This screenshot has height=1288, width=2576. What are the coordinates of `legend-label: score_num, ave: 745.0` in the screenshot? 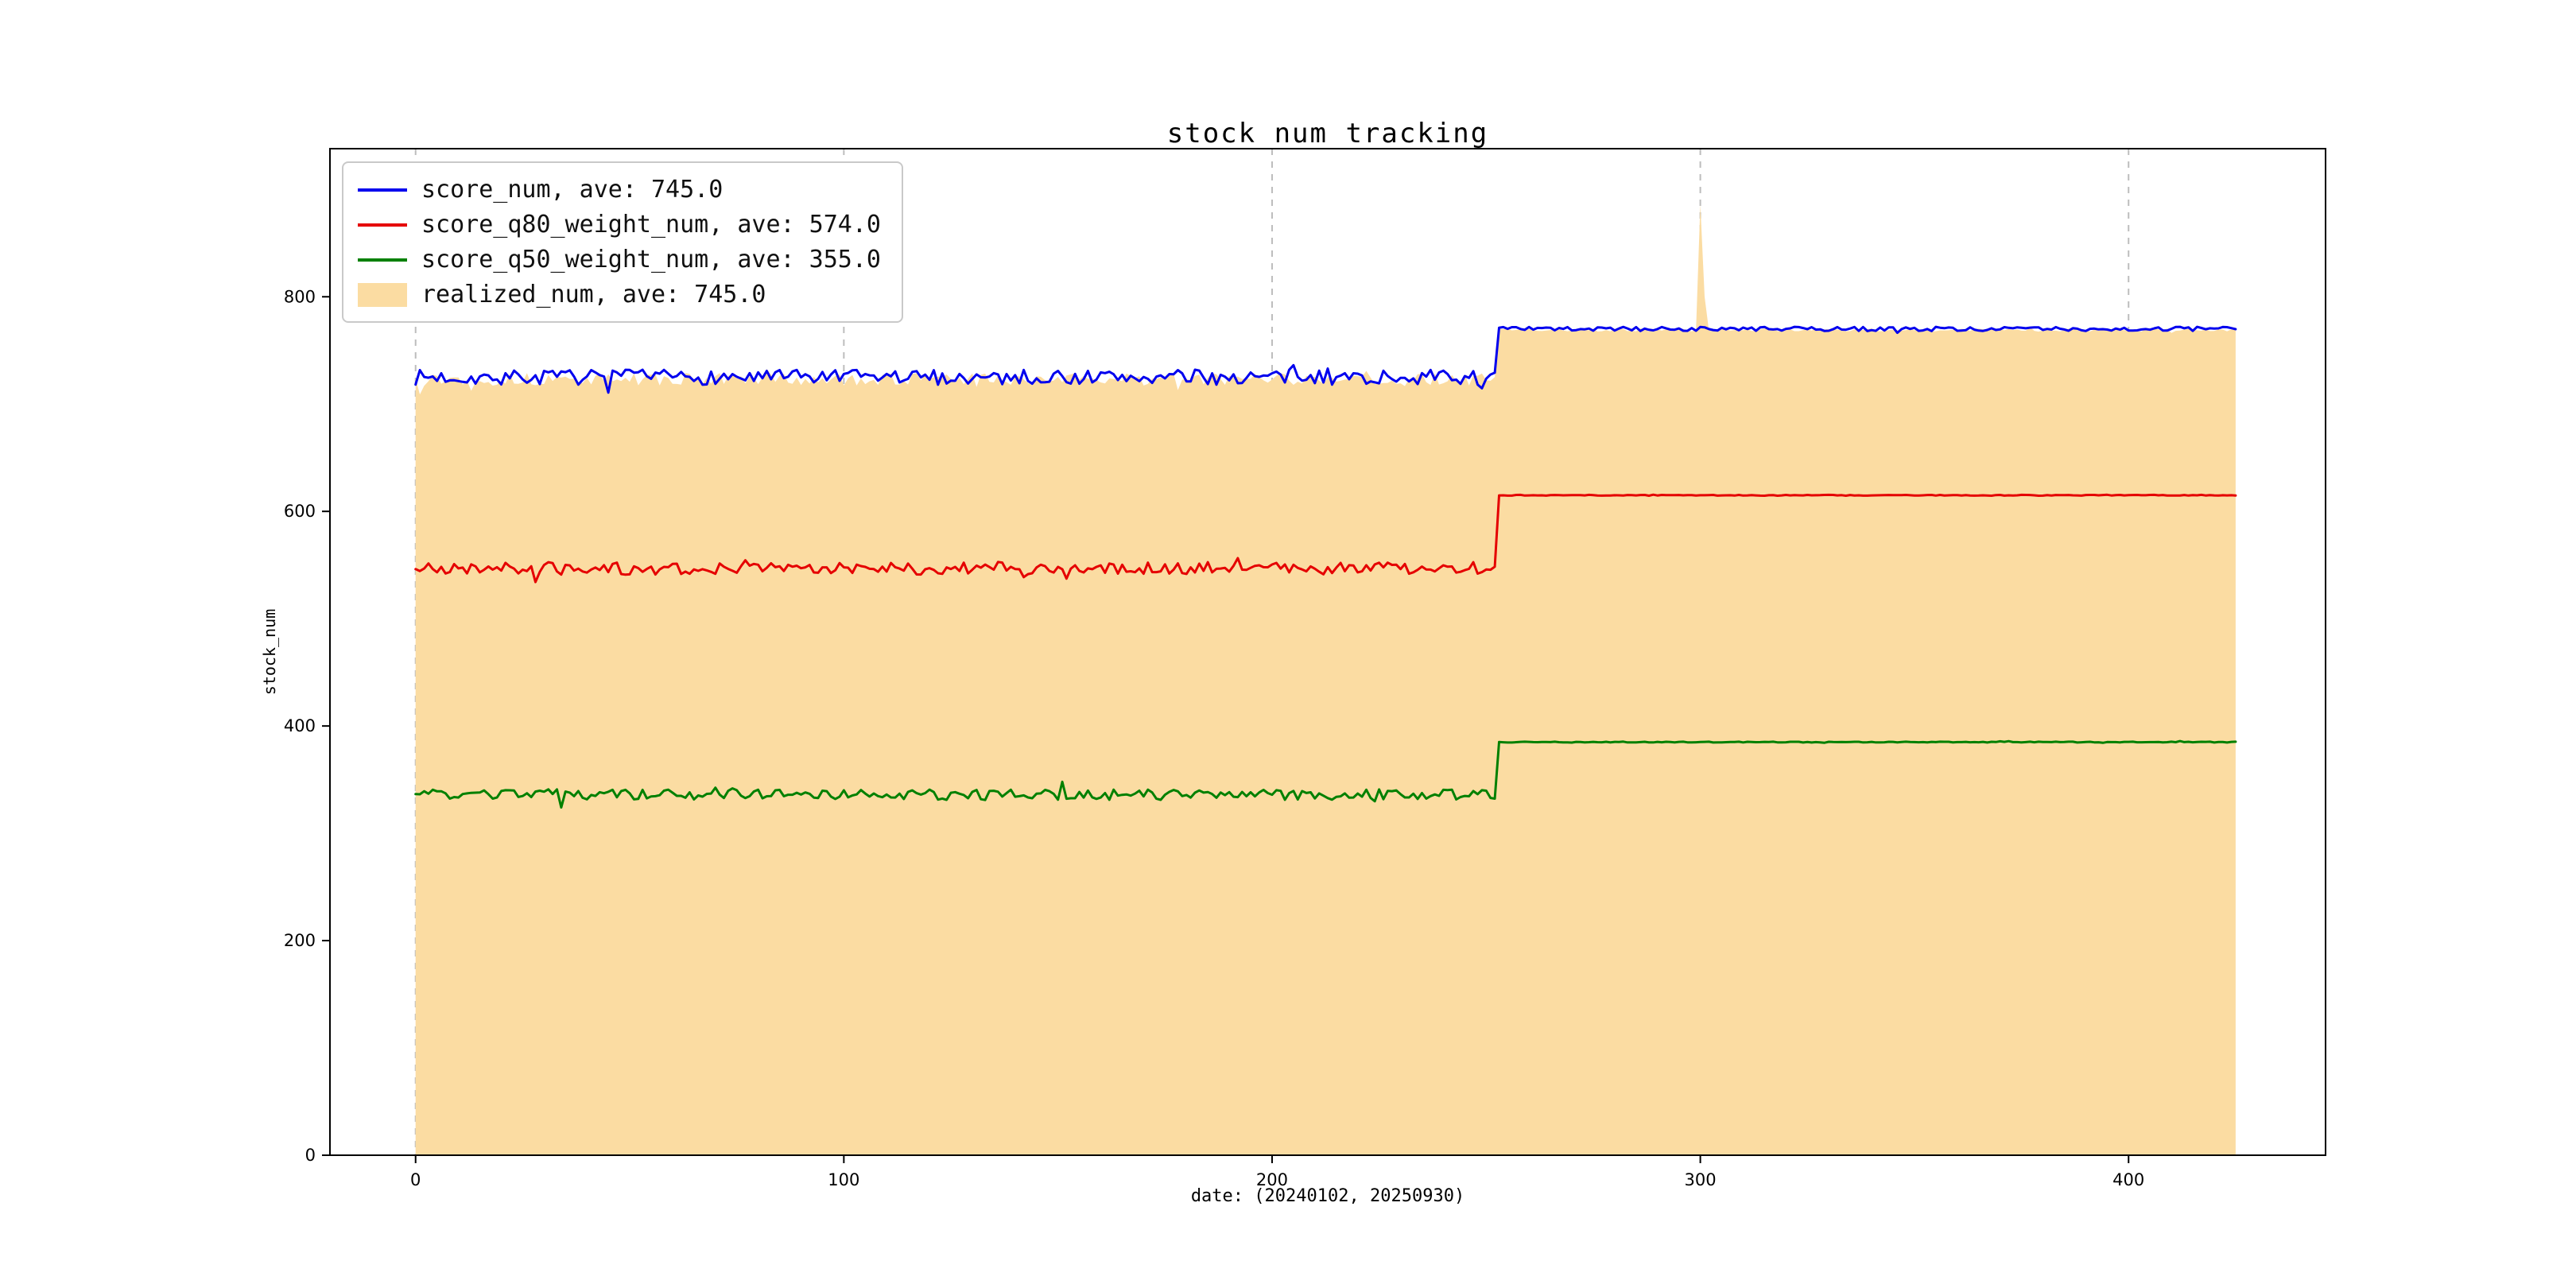 It's located at (572, 190).